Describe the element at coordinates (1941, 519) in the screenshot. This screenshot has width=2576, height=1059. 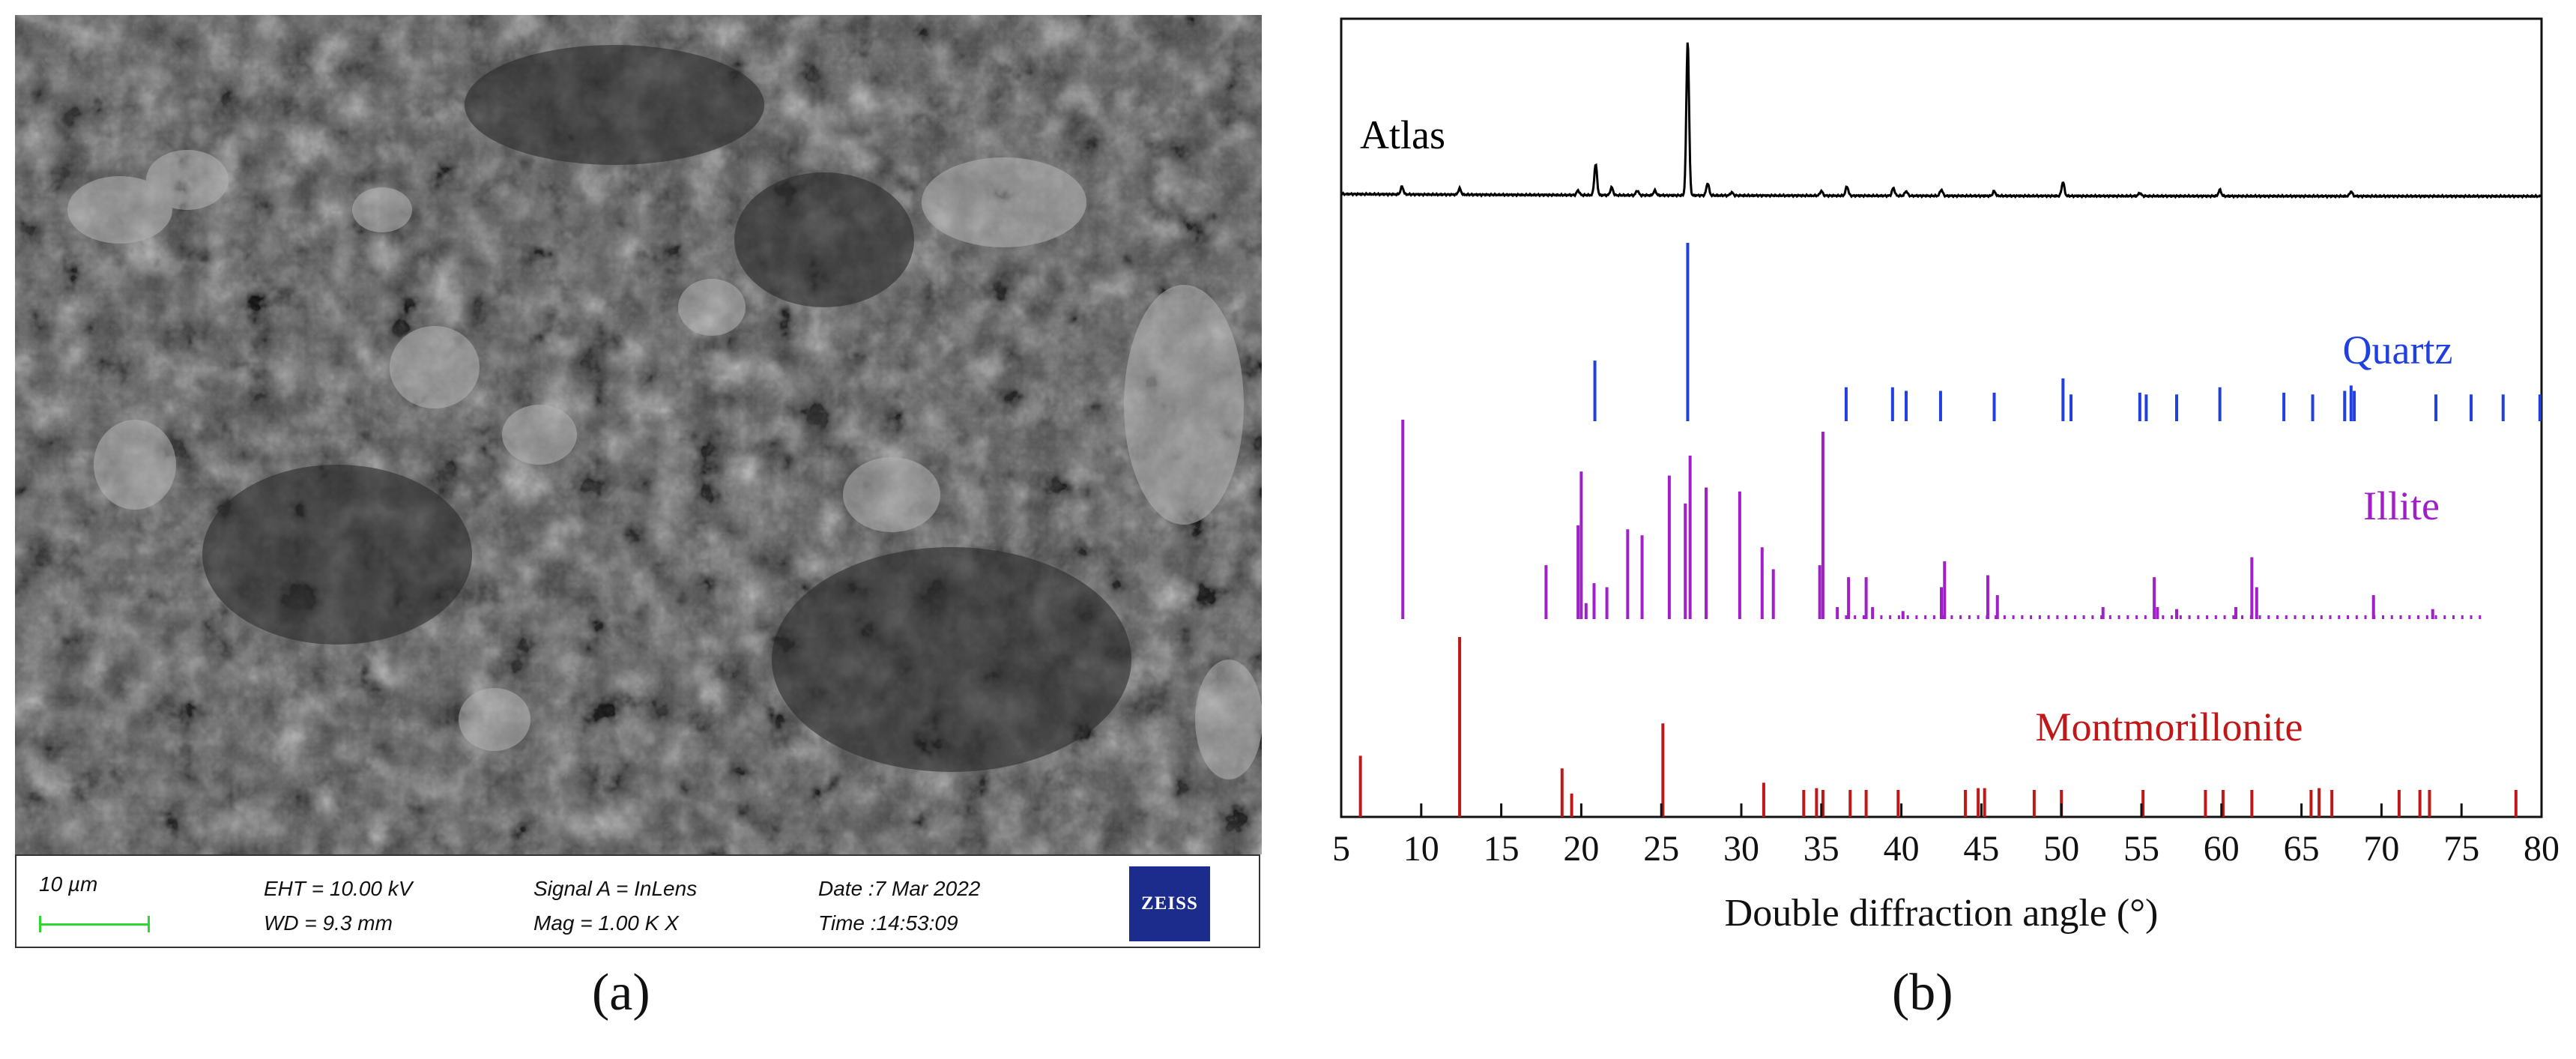
I see `series-illite: Illite` at that location.